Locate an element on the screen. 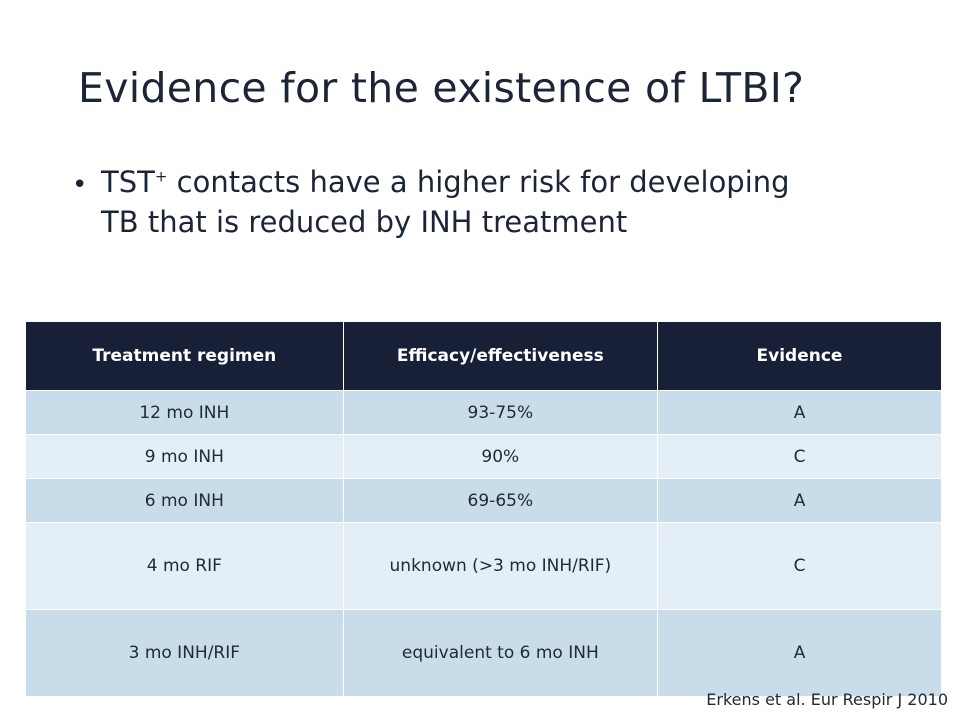 The height and width of the screenshot is (720, 960). table-row: 12 mo INH 93-75% A is located at coordinates (483, 412).